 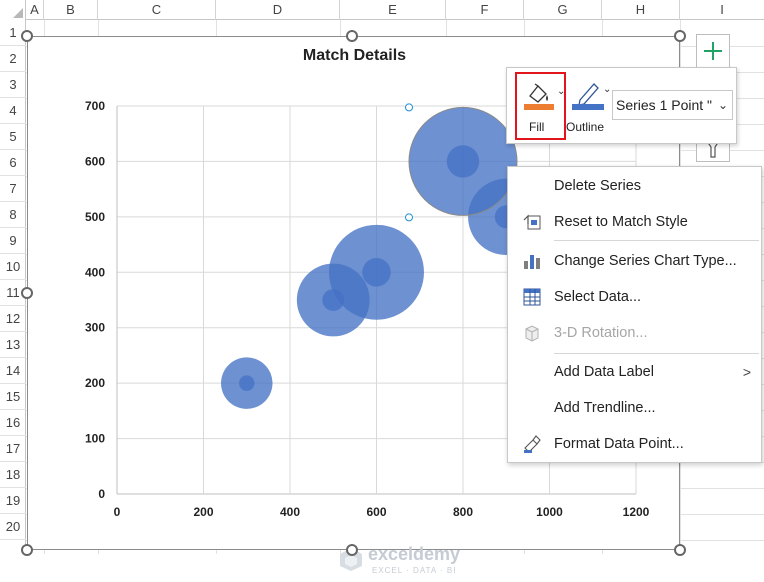 What do you see at coordinates (95, 217) in the screenshot?
I see `y-tick-label: 500` at bounding box center [95, 217].